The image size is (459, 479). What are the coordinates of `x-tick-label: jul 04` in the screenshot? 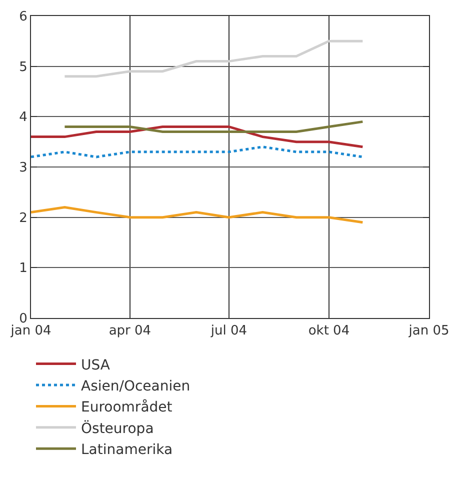 It's located at (228, 331).